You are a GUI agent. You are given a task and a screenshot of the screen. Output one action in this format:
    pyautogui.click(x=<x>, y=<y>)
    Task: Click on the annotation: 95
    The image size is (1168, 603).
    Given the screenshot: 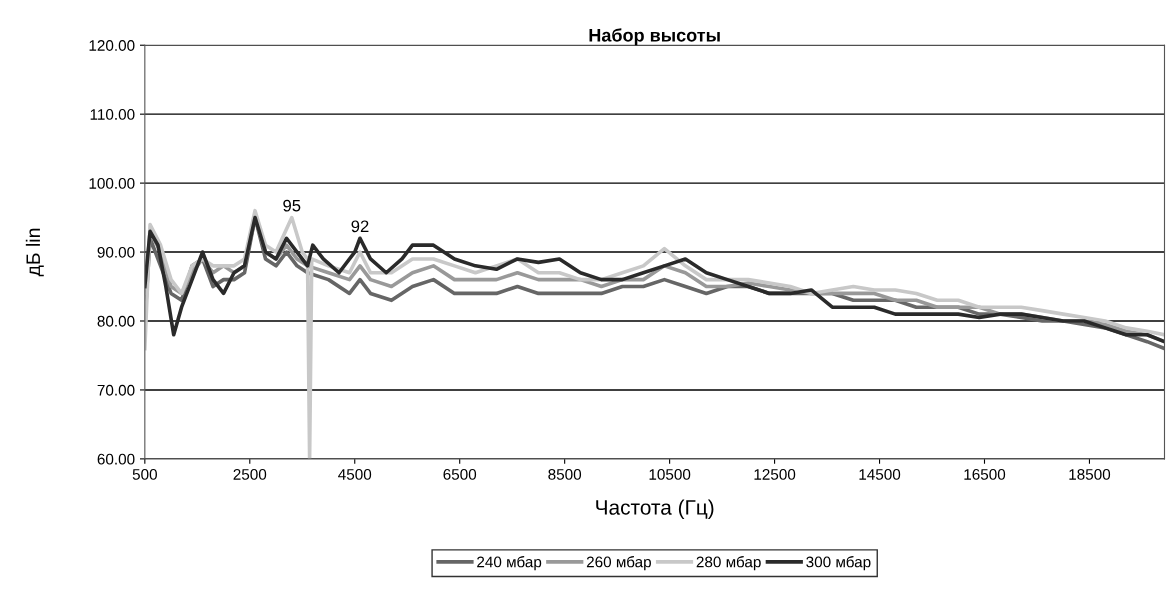 What is the action you would take?
    pyautogui.click(x=292, y=205)
    